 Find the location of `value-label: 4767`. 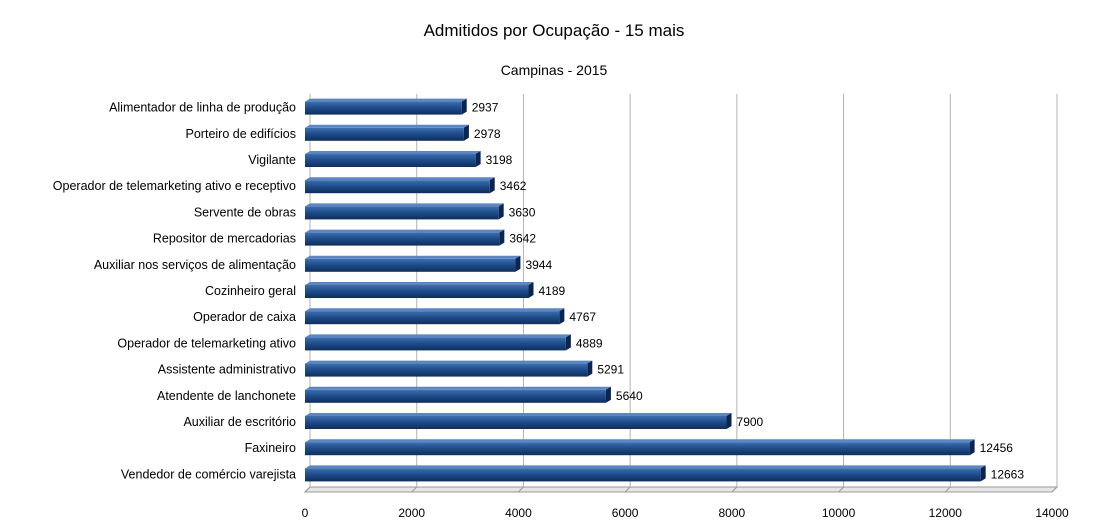

value-label: 4767 is located at coordinates (582, 317).